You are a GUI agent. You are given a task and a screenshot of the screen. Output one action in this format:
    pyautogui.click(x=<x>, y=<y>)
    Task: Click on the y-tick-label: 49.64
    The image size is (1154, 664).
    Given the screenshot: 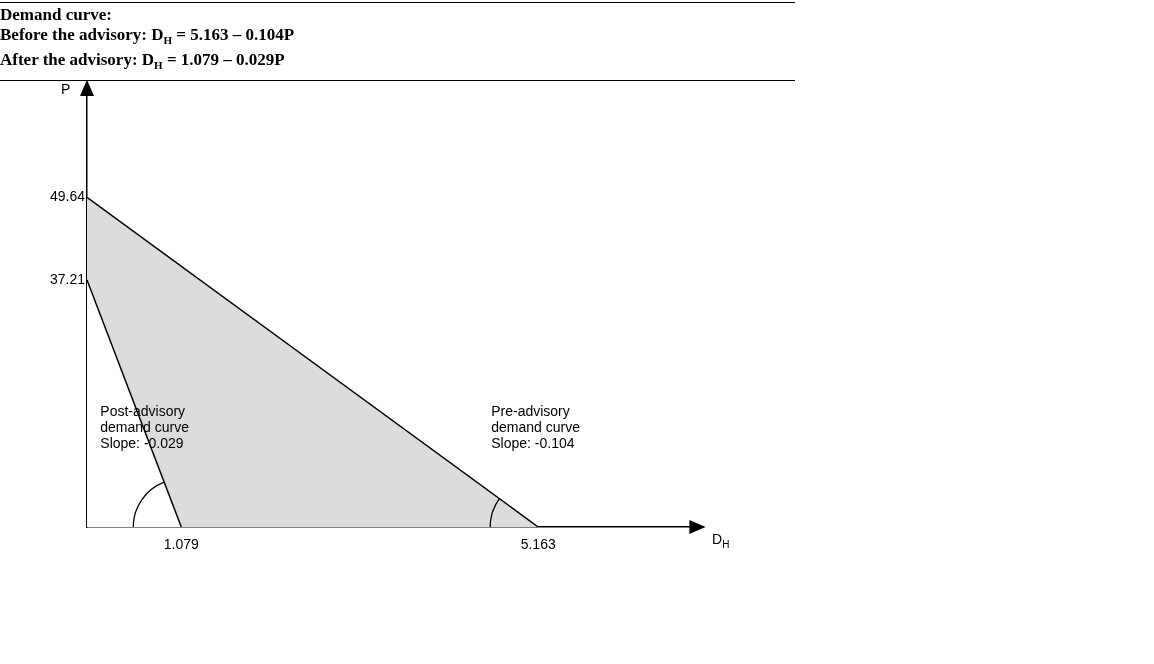 What is the action you would take?
    pyautogui.click(x=67, y=196)
    